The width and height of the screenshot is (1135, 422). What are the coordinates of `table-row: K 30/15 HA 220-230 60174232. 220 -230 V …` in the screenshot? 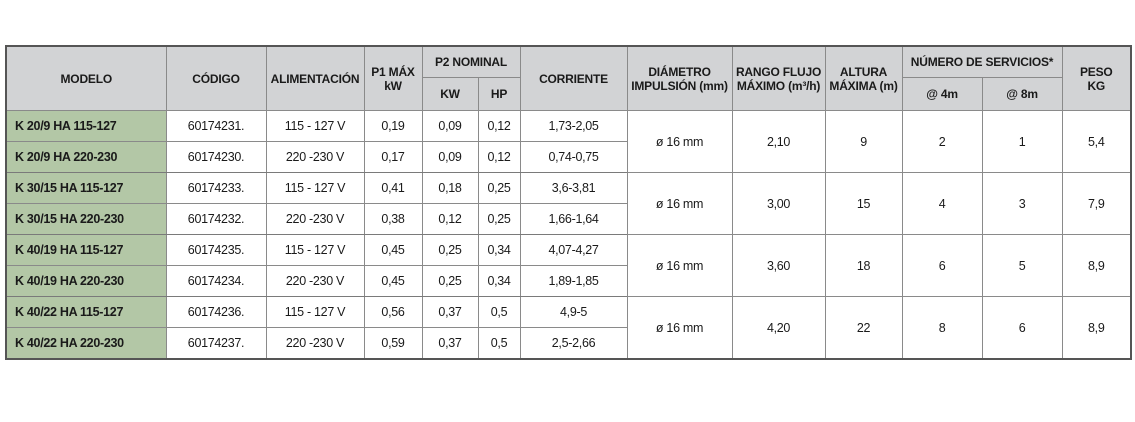 It's located at (568, 219).